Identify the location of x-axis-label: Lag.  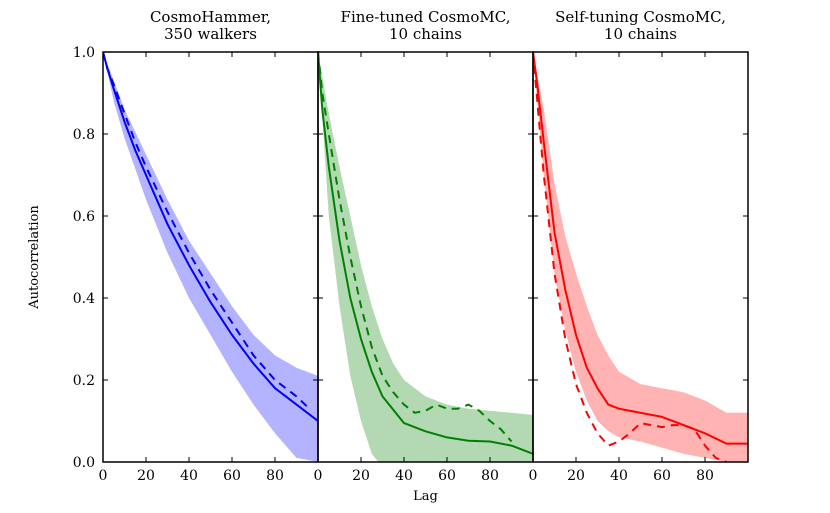
(425, 496).